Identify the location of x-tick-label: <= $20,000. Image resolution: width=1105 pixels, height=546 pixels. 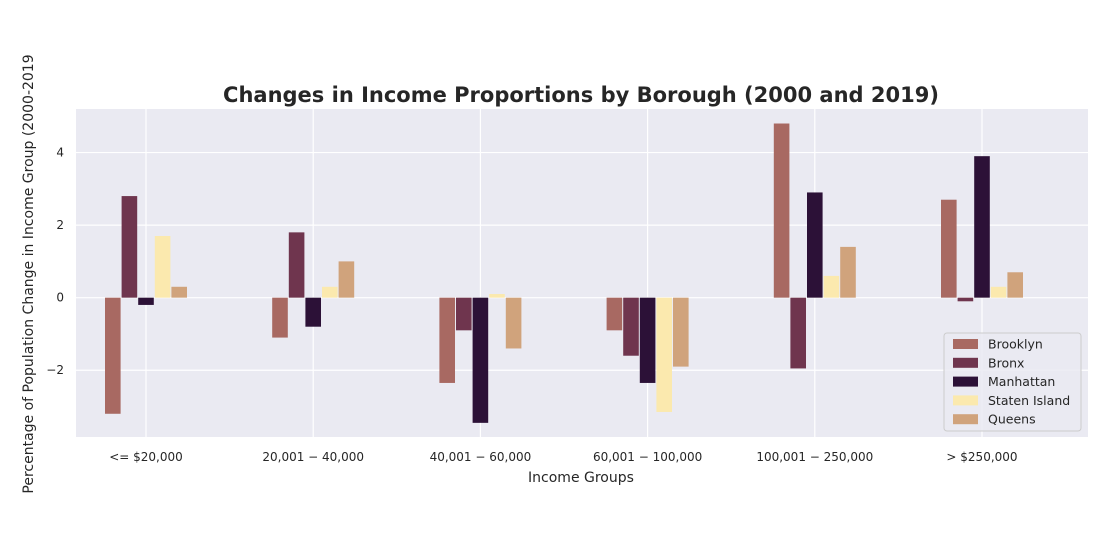
(146, 457).